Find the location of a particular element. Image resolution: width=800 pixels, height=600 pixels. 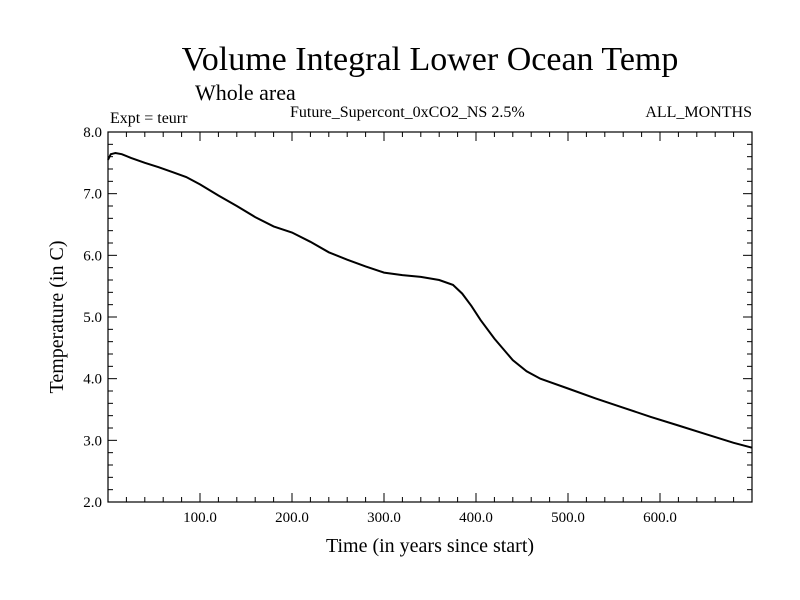

y-tick-label: 7.0 is located at coordinates (92, 195).